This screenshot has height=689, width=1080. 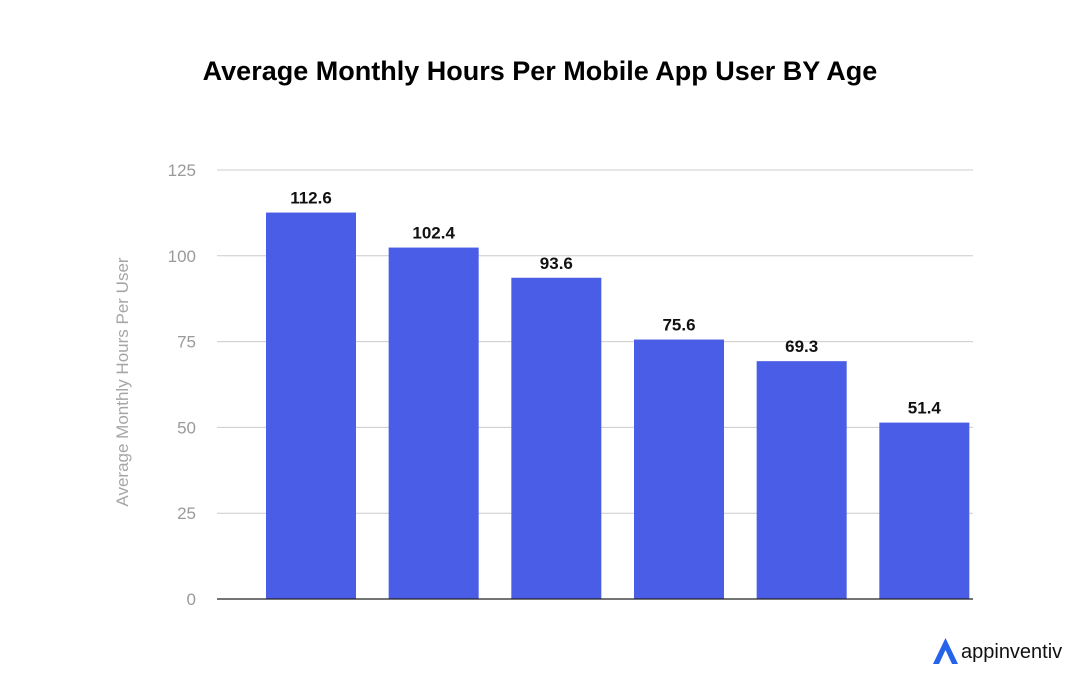 I want to click on brand-logo: appinventiv, so click(x=997, y=651).